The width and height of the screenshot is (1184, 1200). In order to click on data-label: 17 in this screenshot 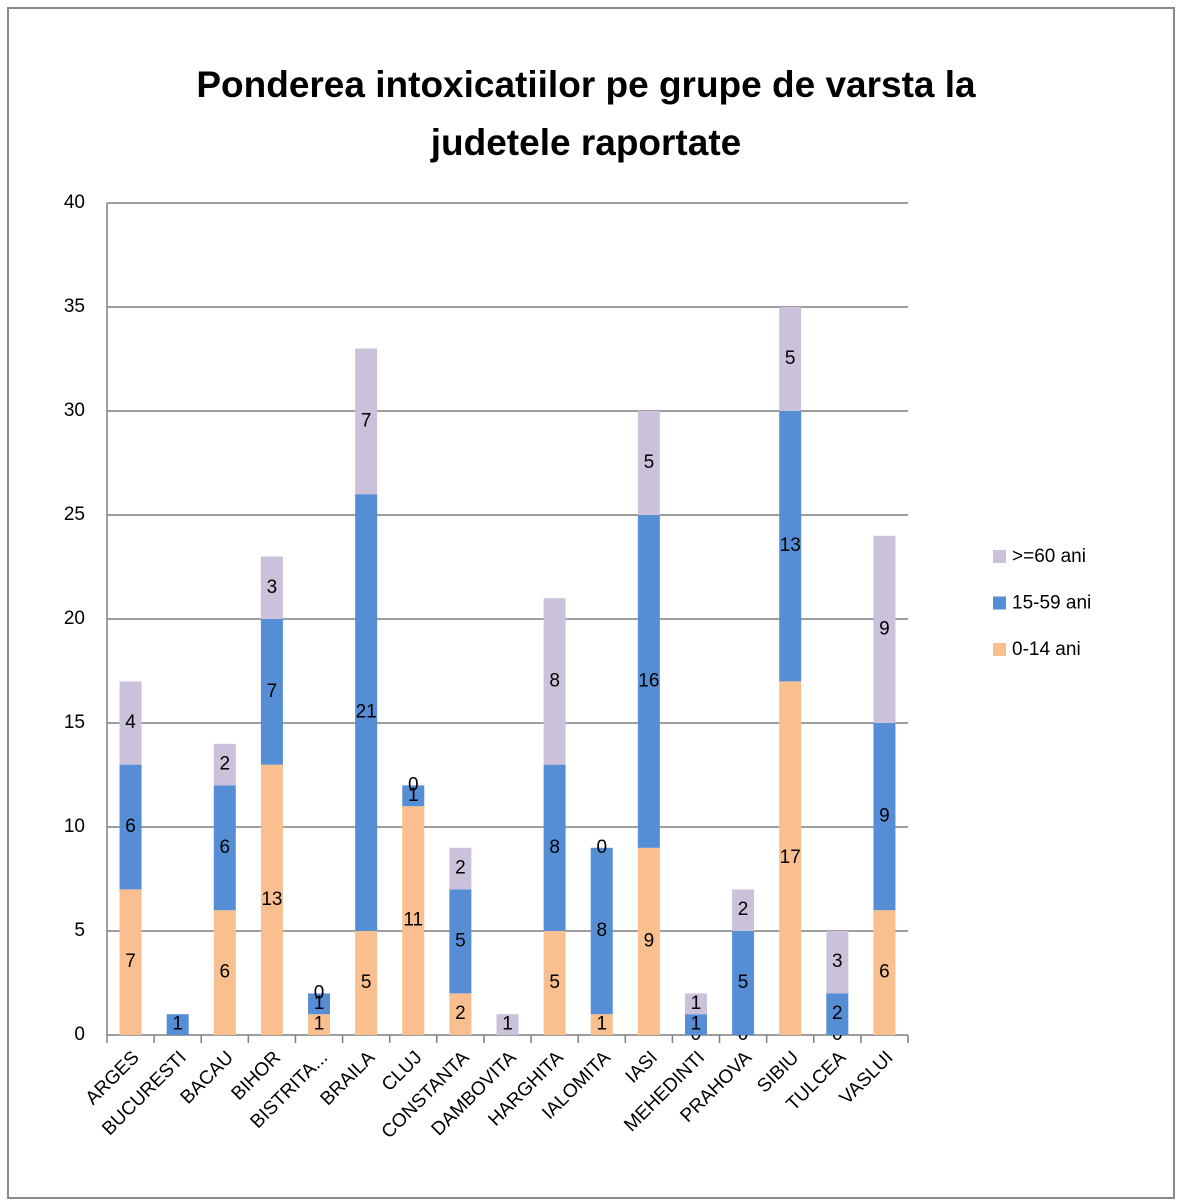, I will do `click(790, 857)`.